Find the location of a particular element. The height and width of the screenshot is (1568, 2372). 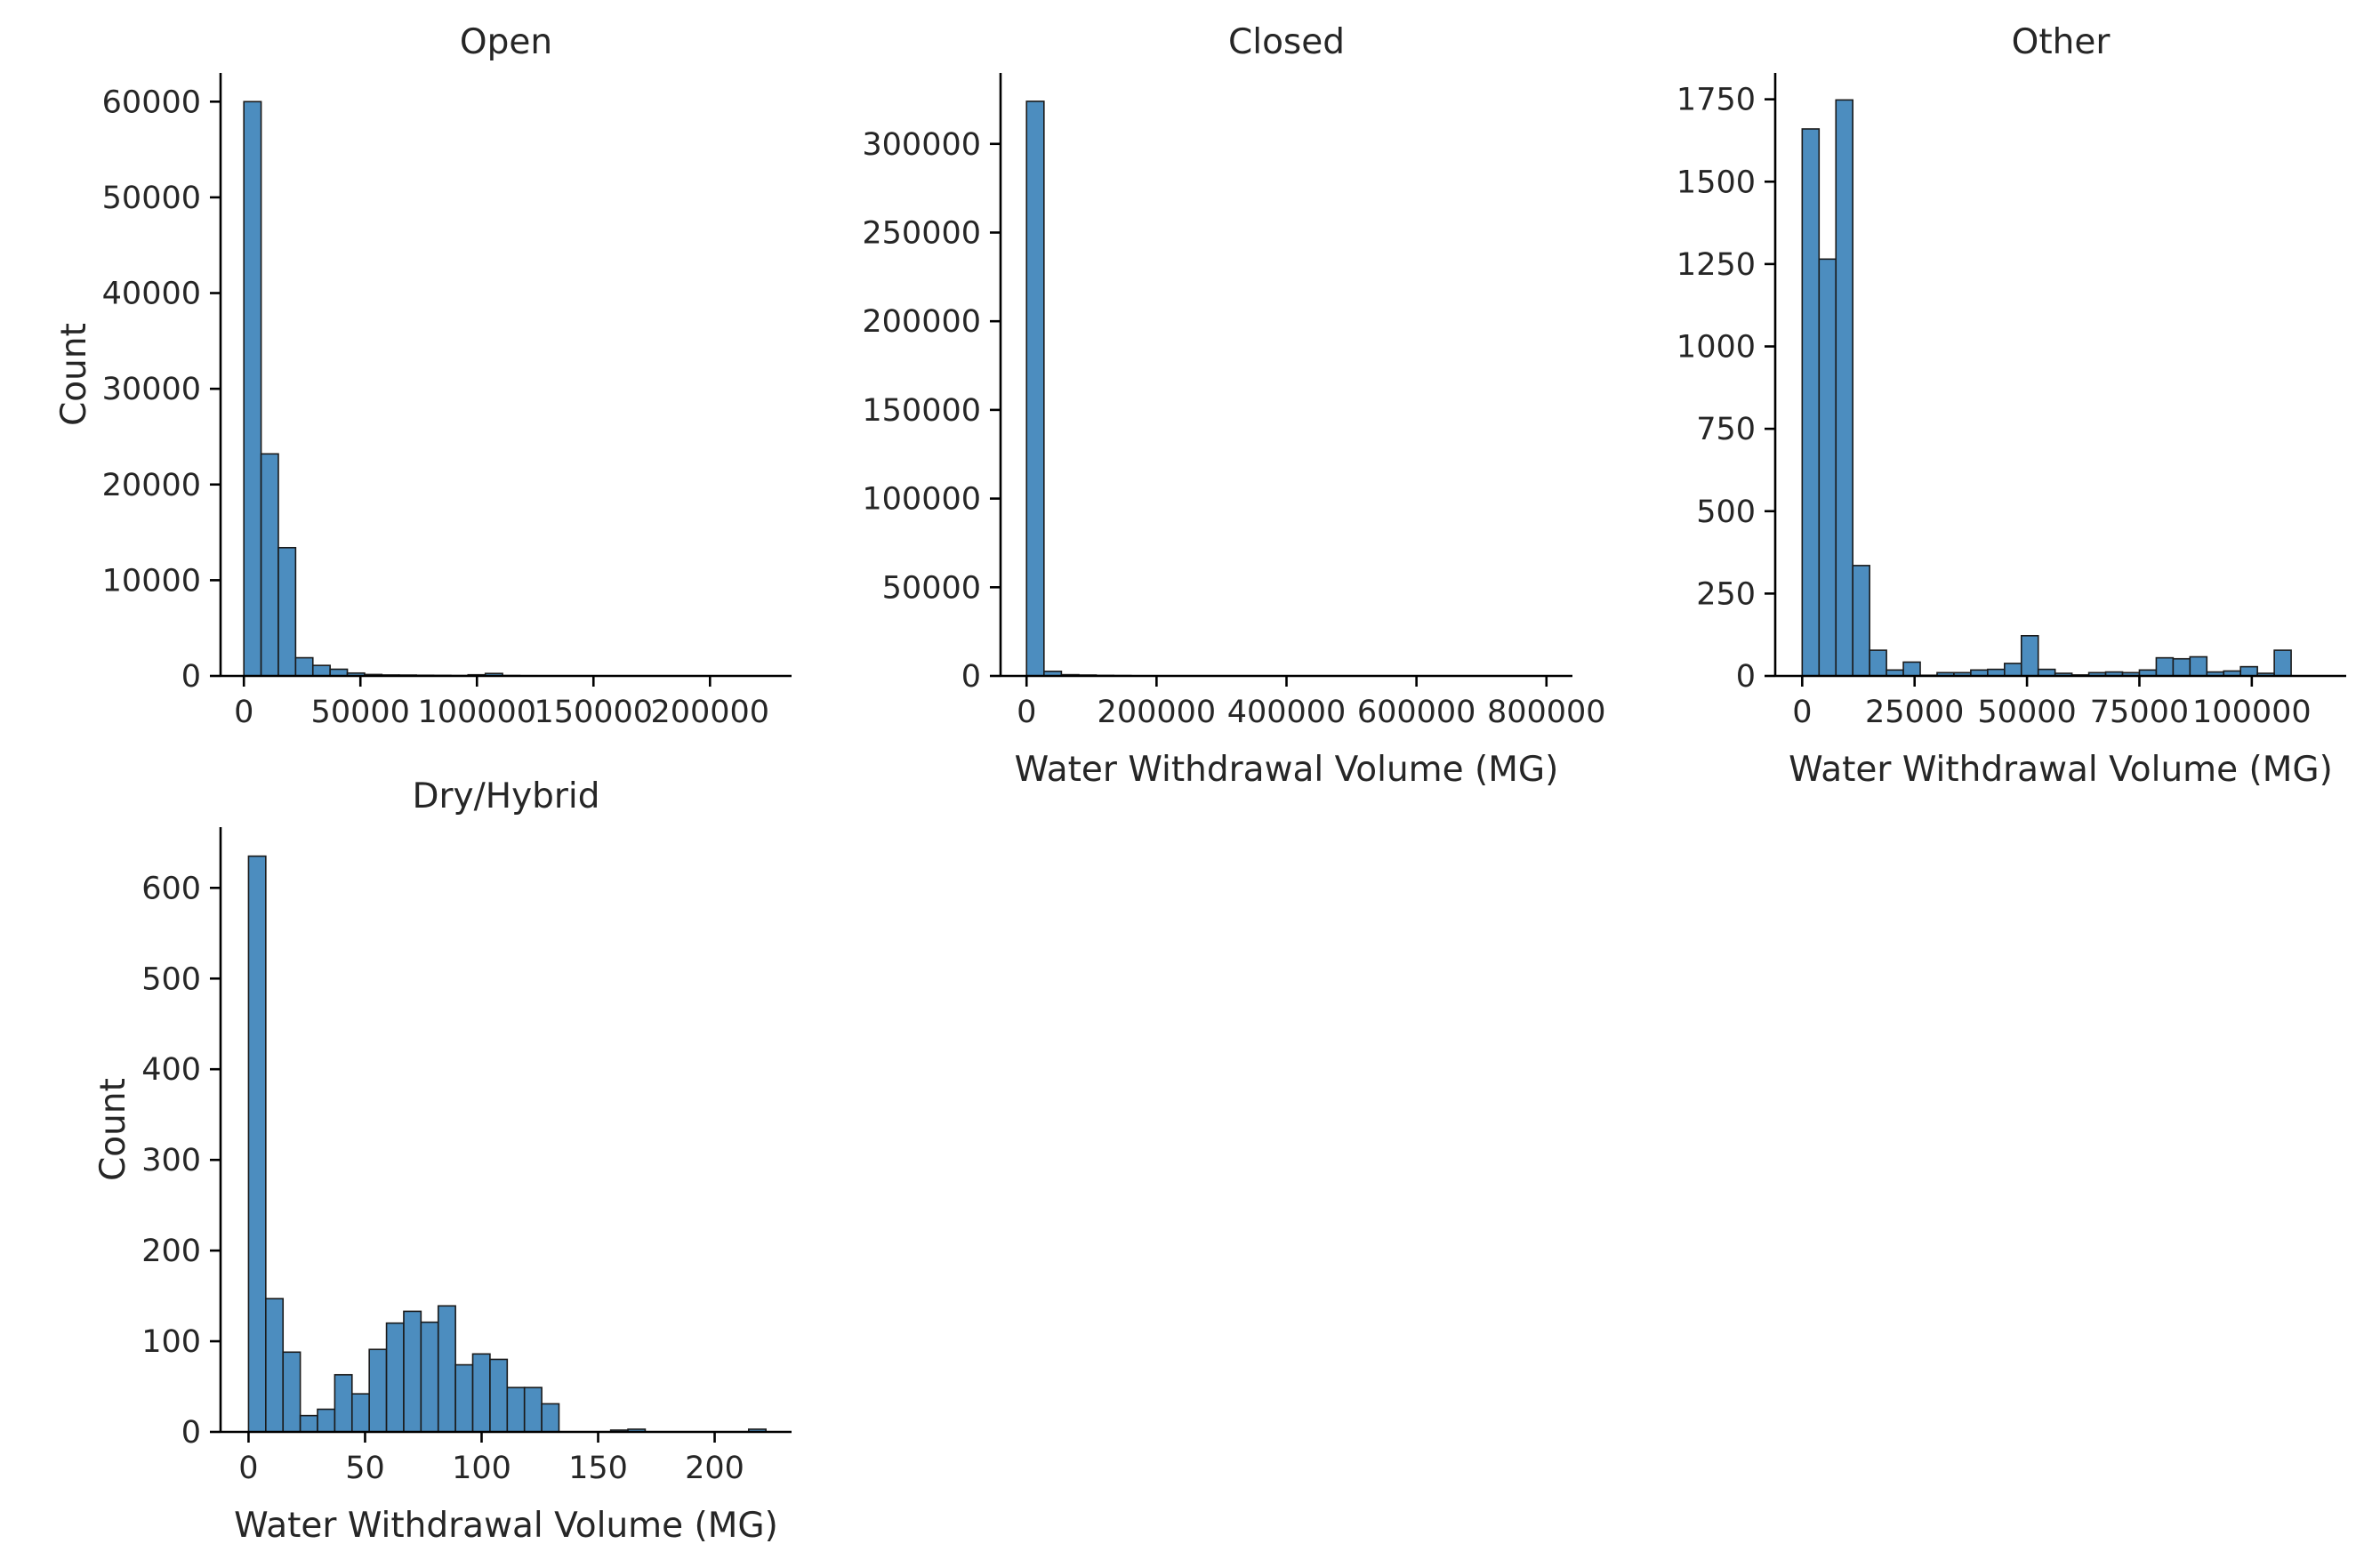

y-tick-label: 300 is located at coordinates (171, 1160).